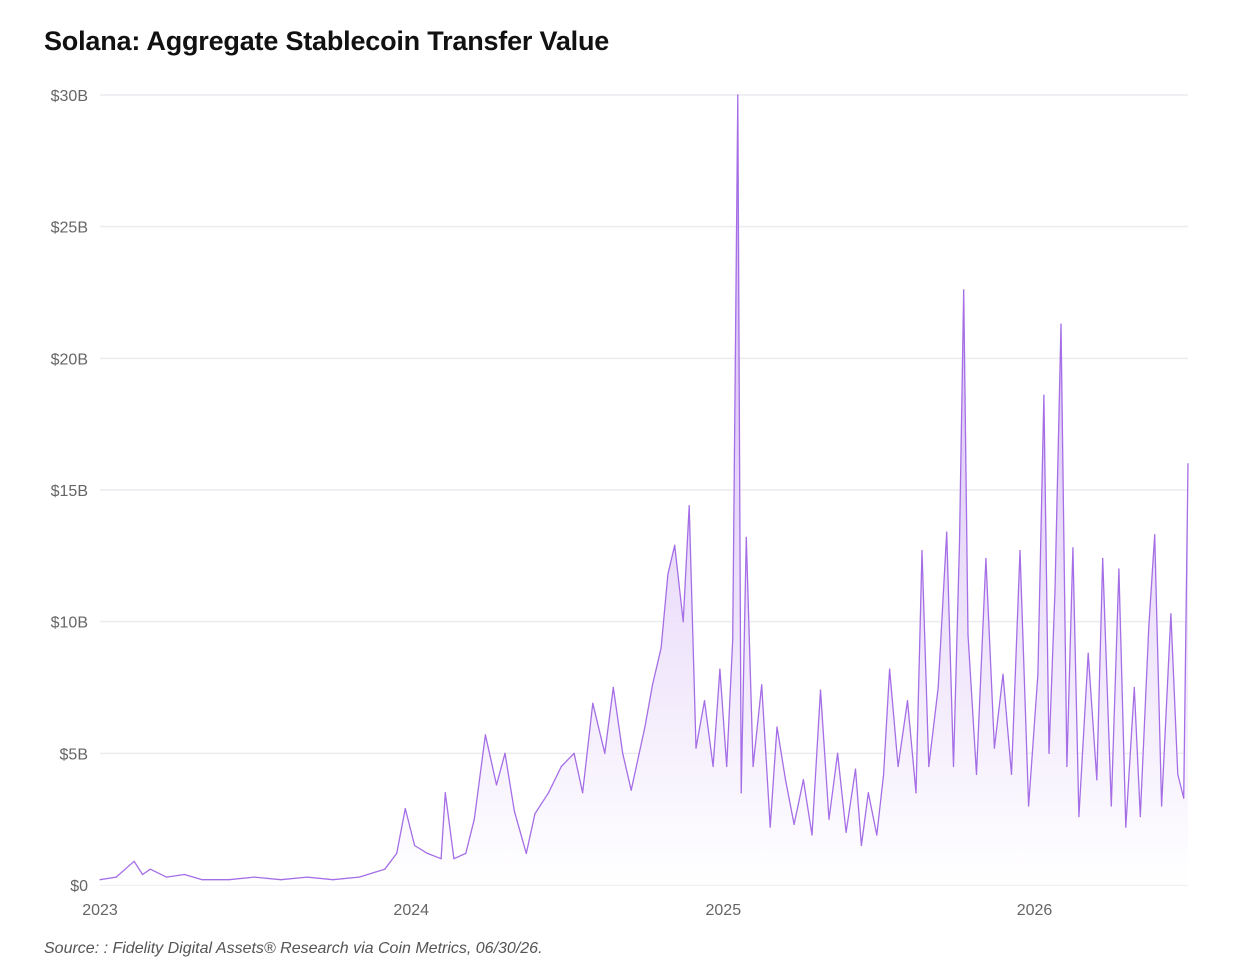 This screenshot has width=1245, height=963. Describe the element at coordinates (79, 886) in the screenshot. I see `y-tick-label: $0` at that location.